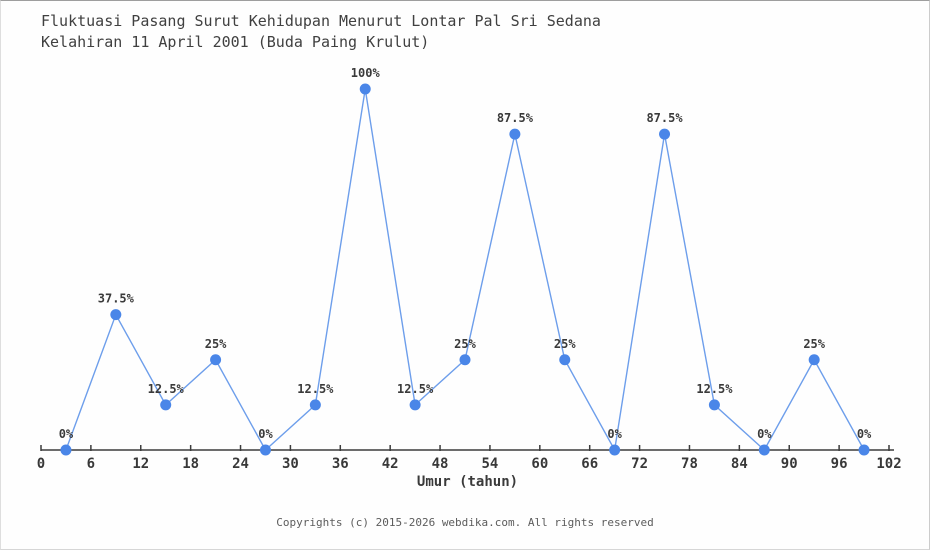 The width and height of the screenshot is (930, 550). I want to click on x-tick-label: 60, so click(539, 464).